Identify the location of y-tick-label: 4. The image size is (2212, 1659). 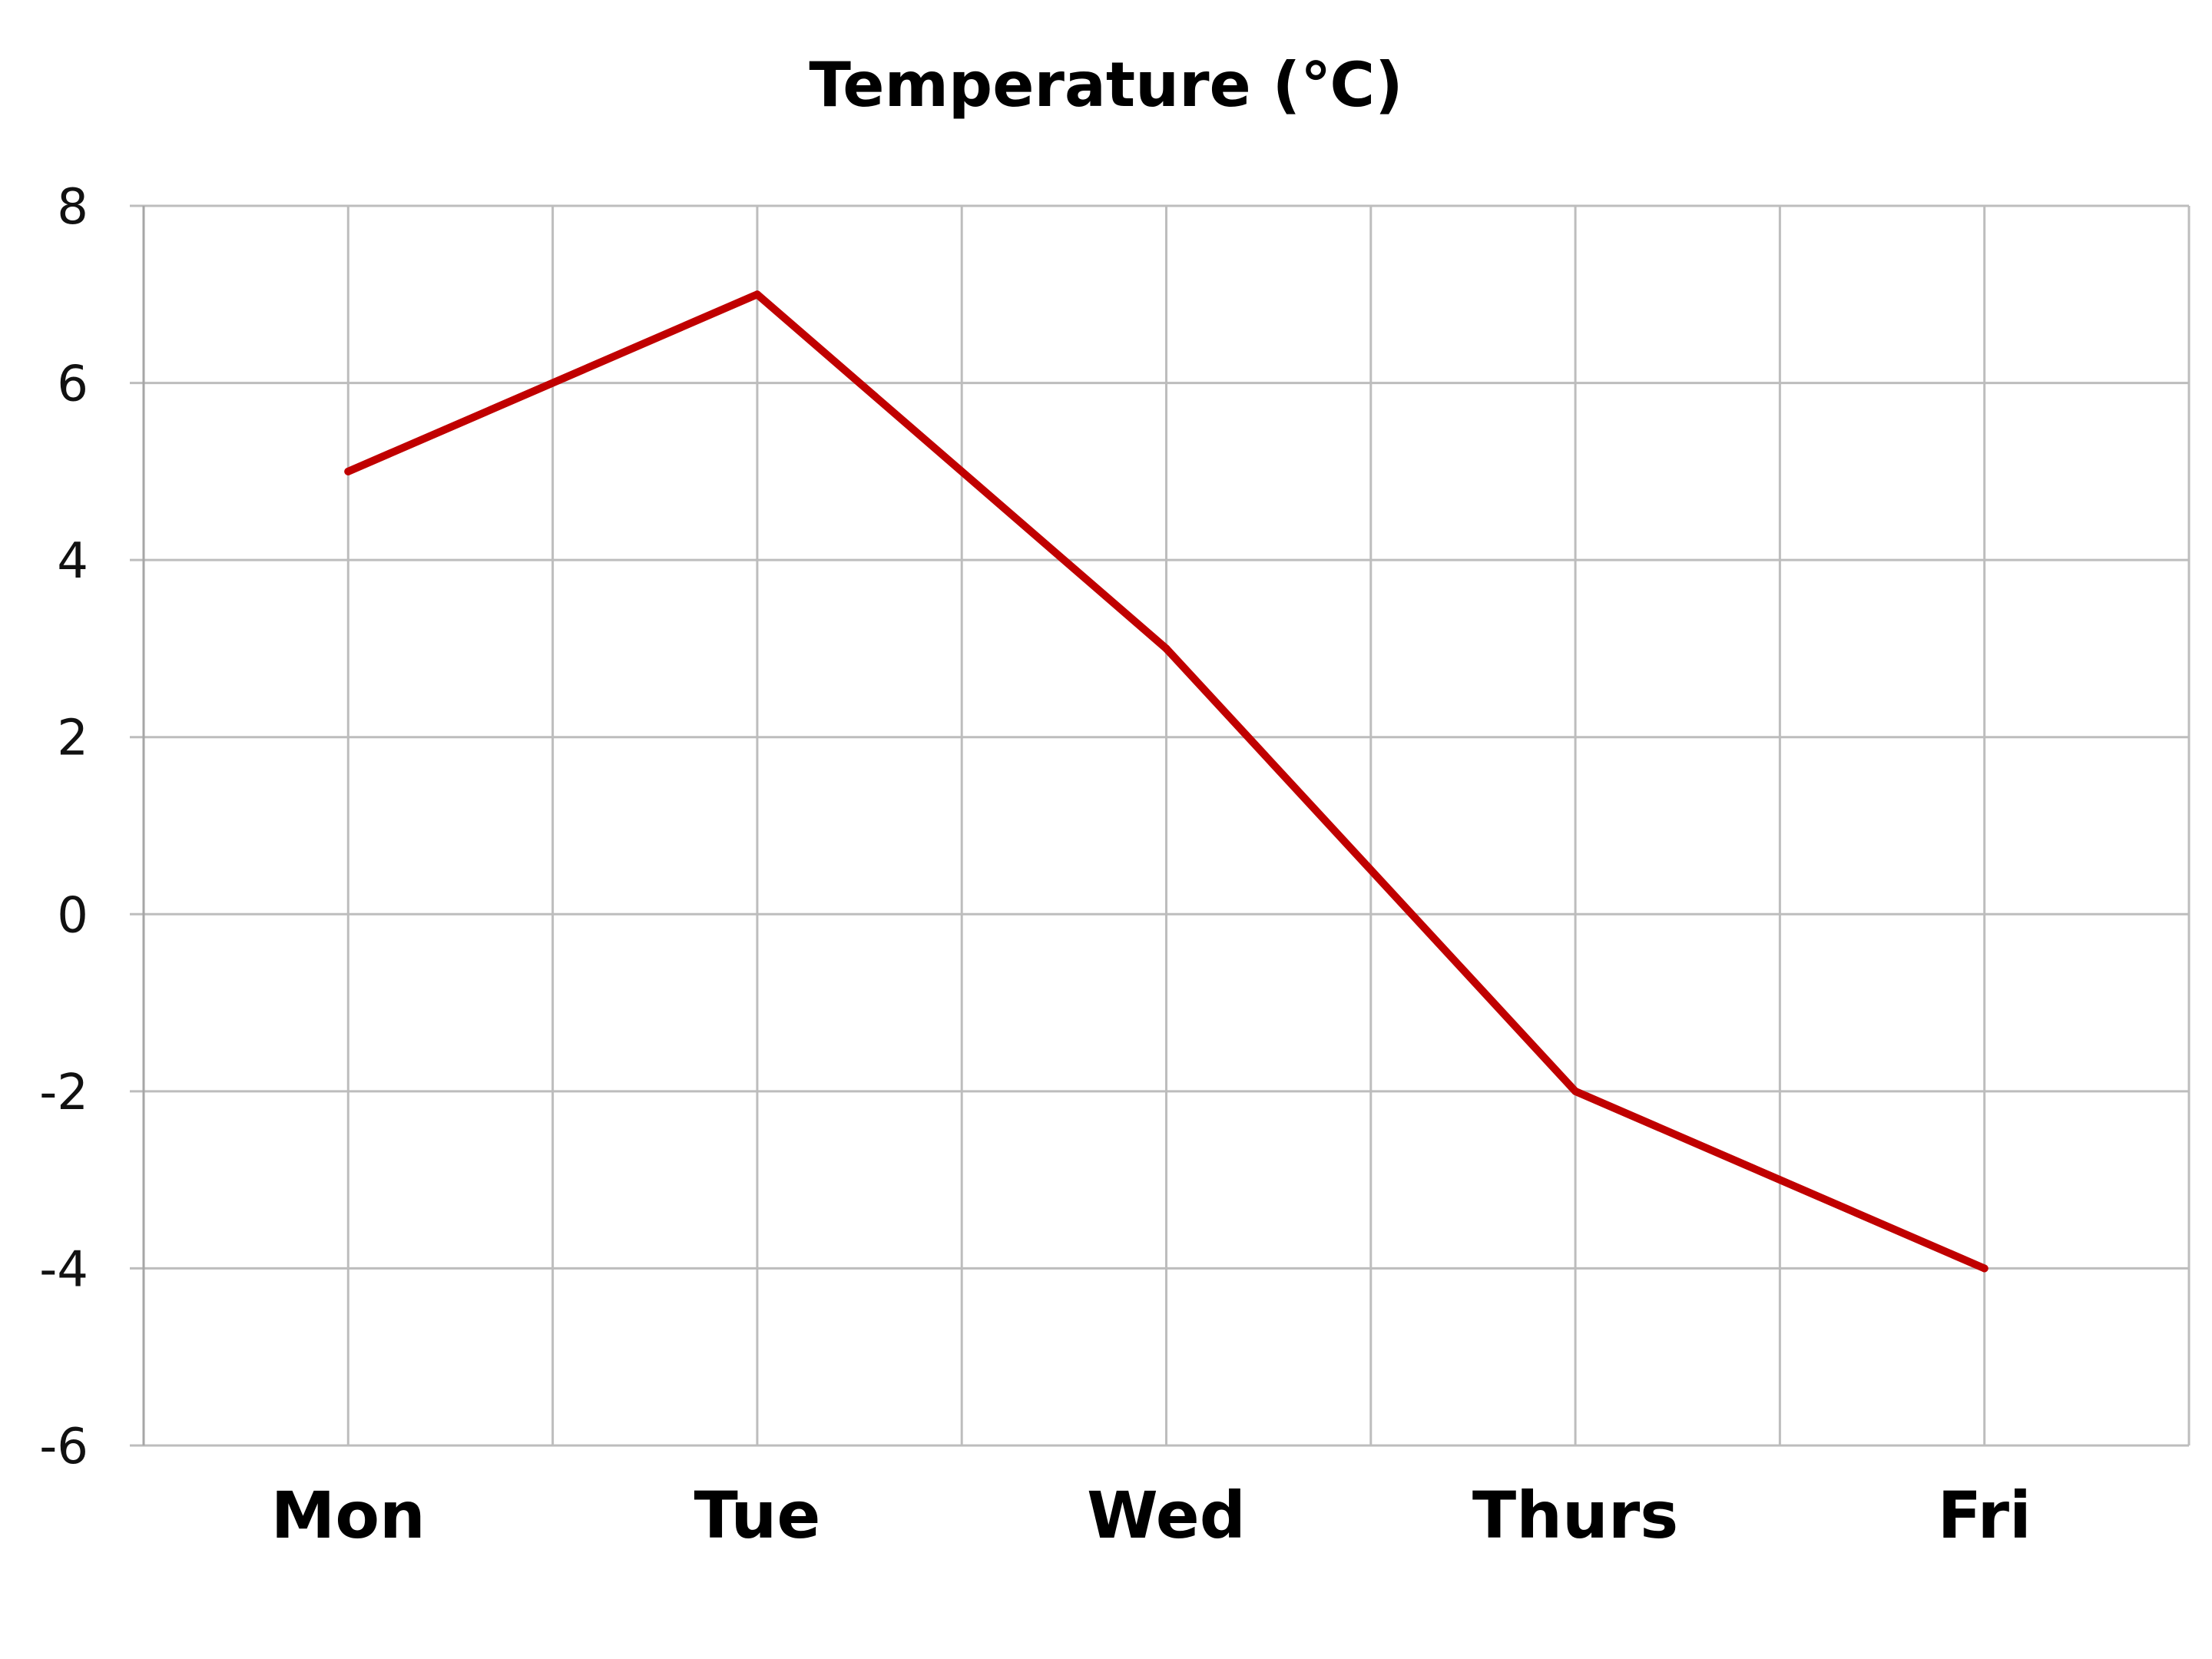
(73, 561).